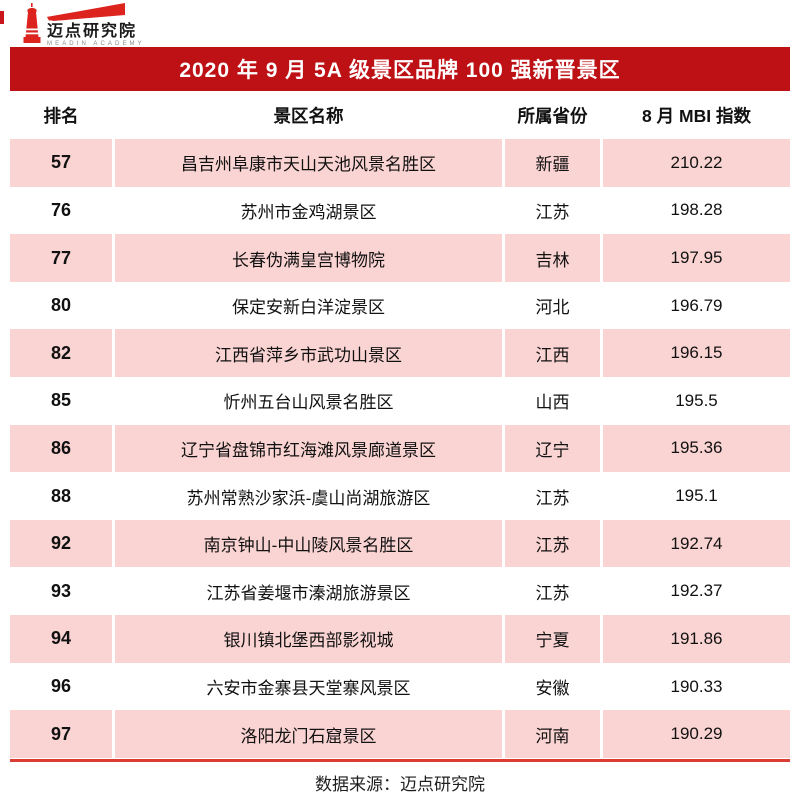 The width and height of the screenshot is (800, 792). I want to click on mbi-cell: 192.37, so click(696, 591).